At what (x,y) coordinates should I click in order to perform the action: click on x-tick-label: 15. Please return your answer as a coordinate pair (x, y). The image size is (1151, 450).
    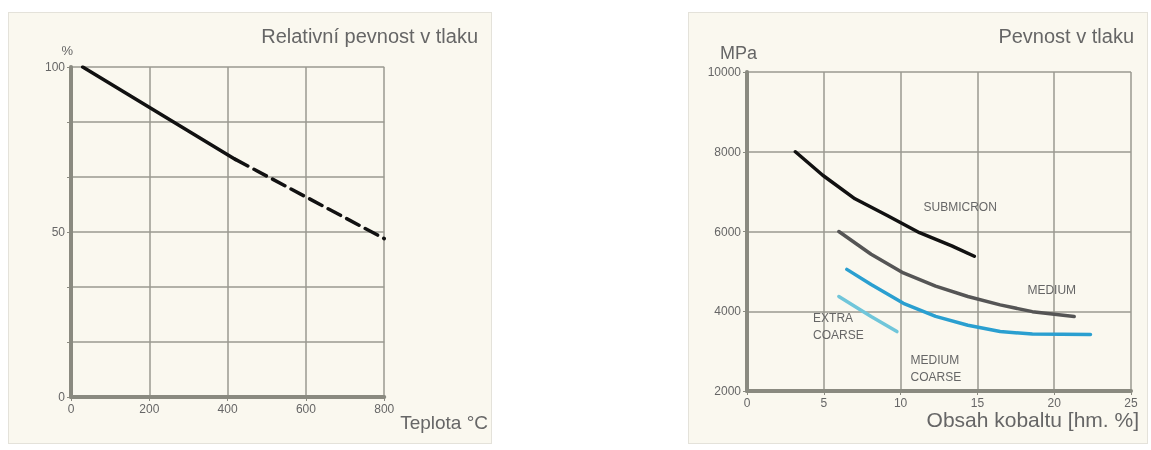
    Looking at the image, I should click on (977, 403).